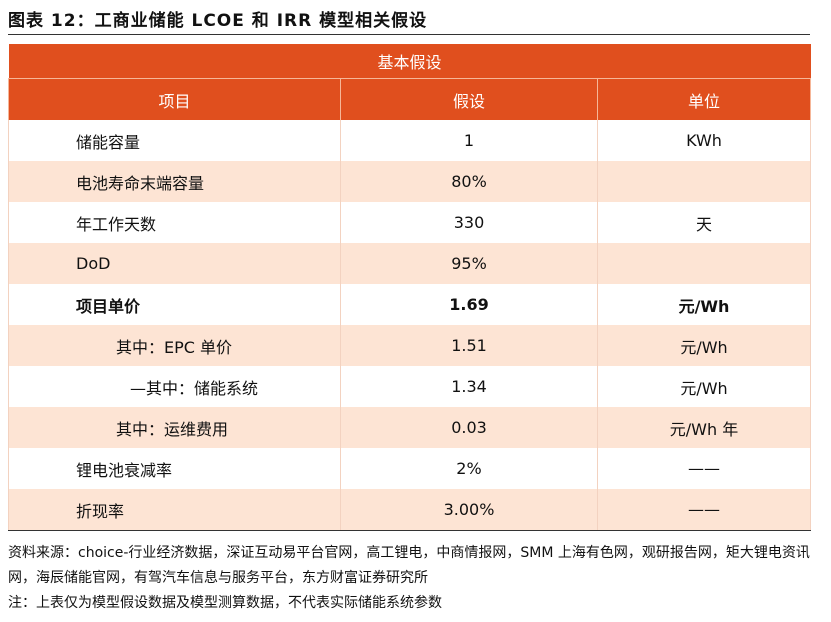 This screenshot has height=622, width=831. I want to click on item-cell: 储能容量, so click(174, 140).